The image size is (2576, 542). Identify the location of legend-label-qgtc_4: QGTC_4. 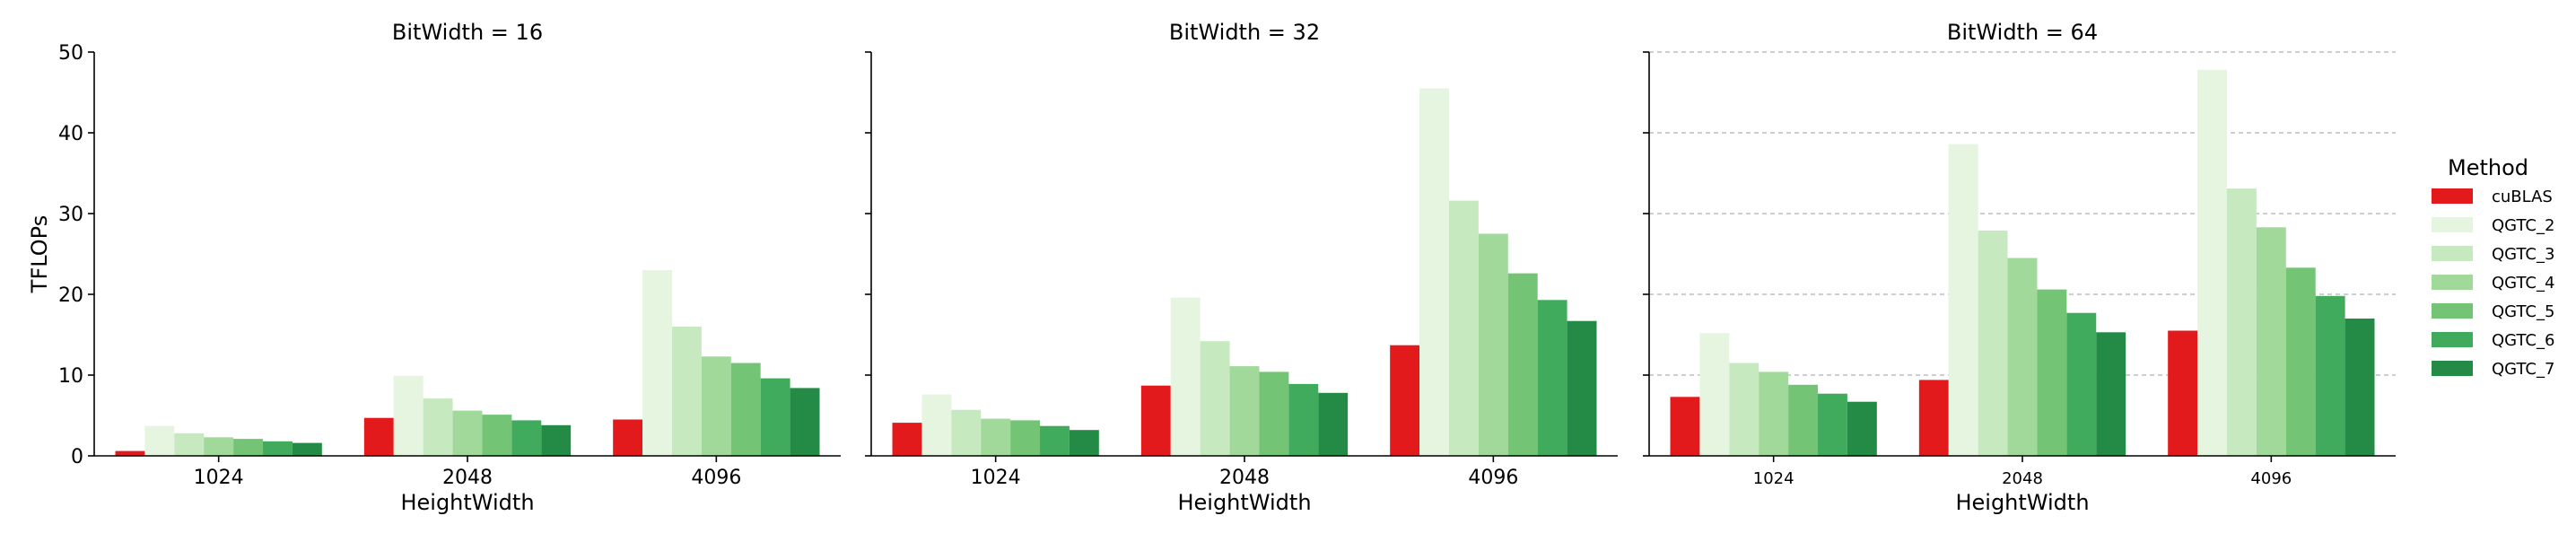
(2523, 283).